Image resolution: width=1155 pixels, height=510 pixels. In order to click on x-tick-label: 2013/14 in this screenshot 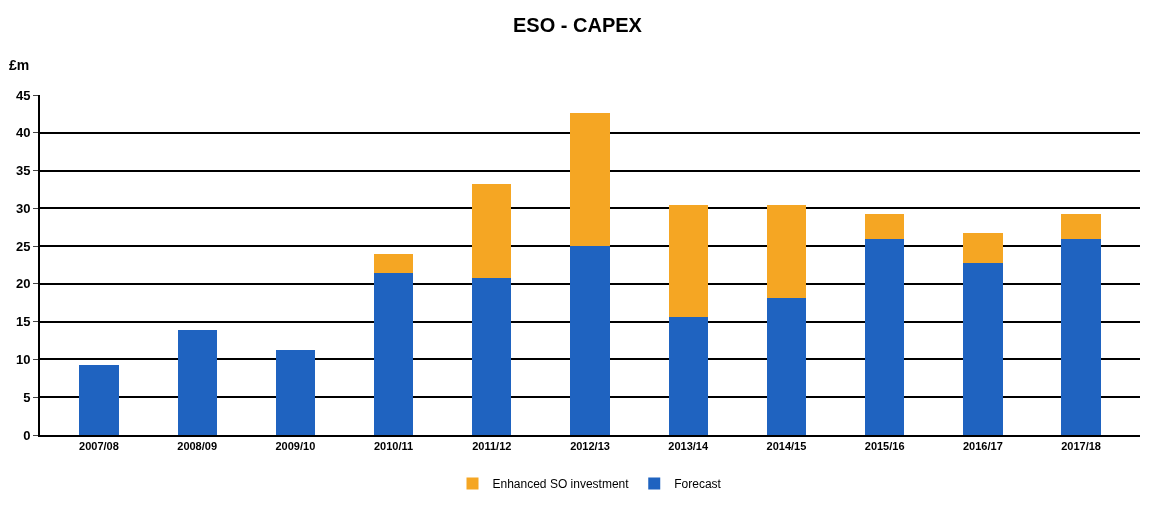, I will do `click(688, 446)`.